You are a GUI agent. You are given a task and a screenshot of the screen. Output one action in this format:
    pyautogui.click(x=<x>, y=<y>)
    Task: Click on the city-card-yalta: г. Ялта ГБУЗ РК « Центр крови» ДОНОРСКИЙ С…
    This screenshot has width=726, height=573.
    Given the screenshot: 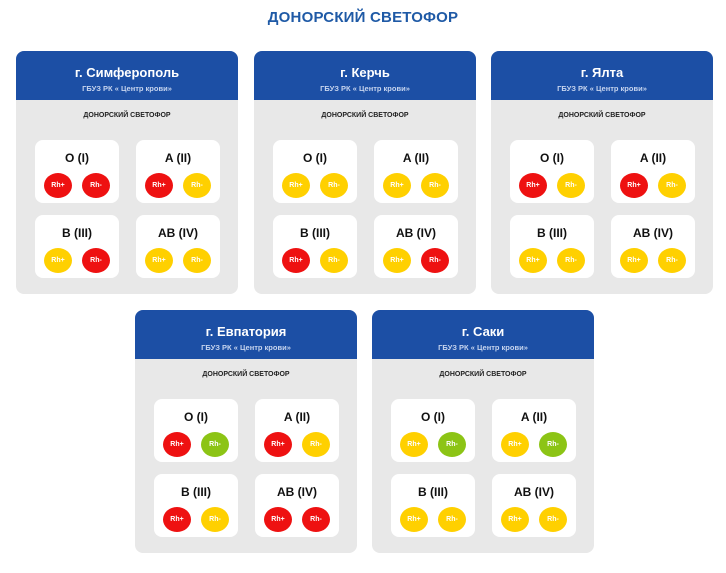 What is the action you would take?
    pyautogui.click(x=602, y=172)
    